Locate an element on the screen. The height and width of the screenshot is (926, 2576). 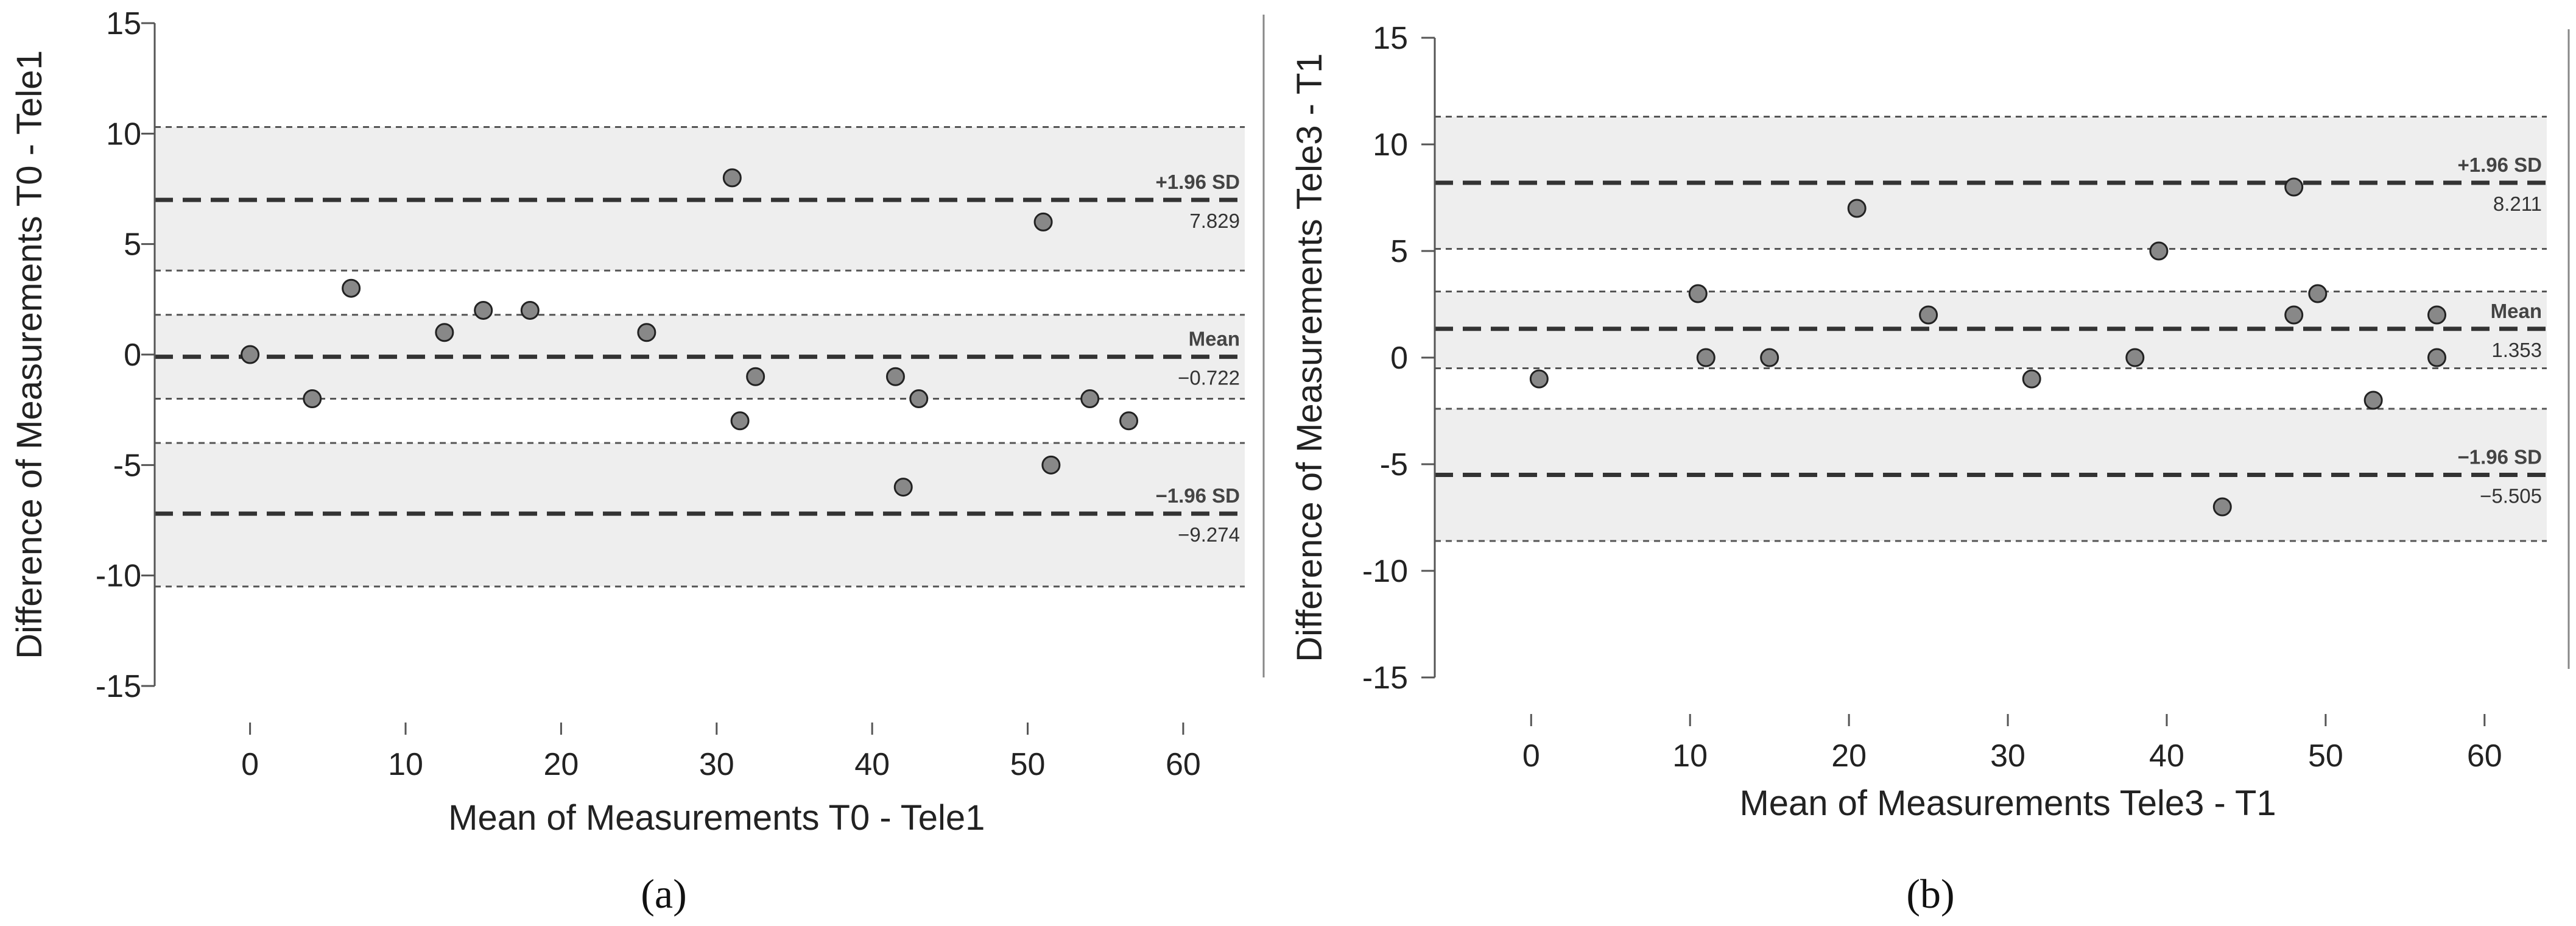
limit-value-label: −5.505 is located at coordinates (2511, 496).